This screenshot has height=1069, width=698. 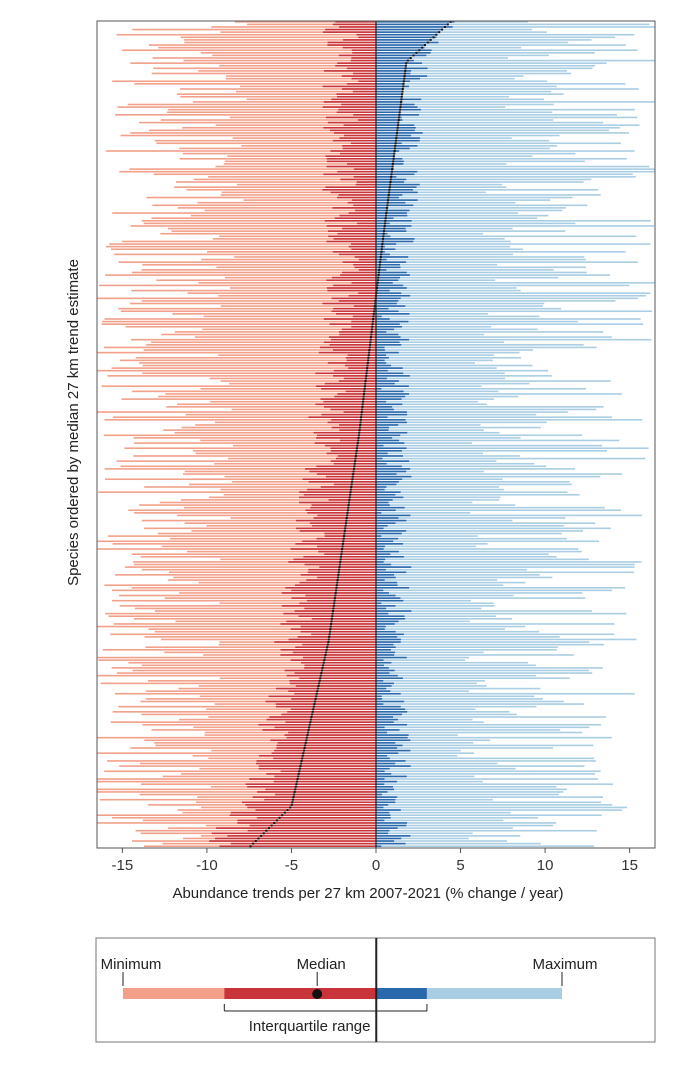 I want to click on legend-maximum-label: Maximum, so click(x=564, y=964).